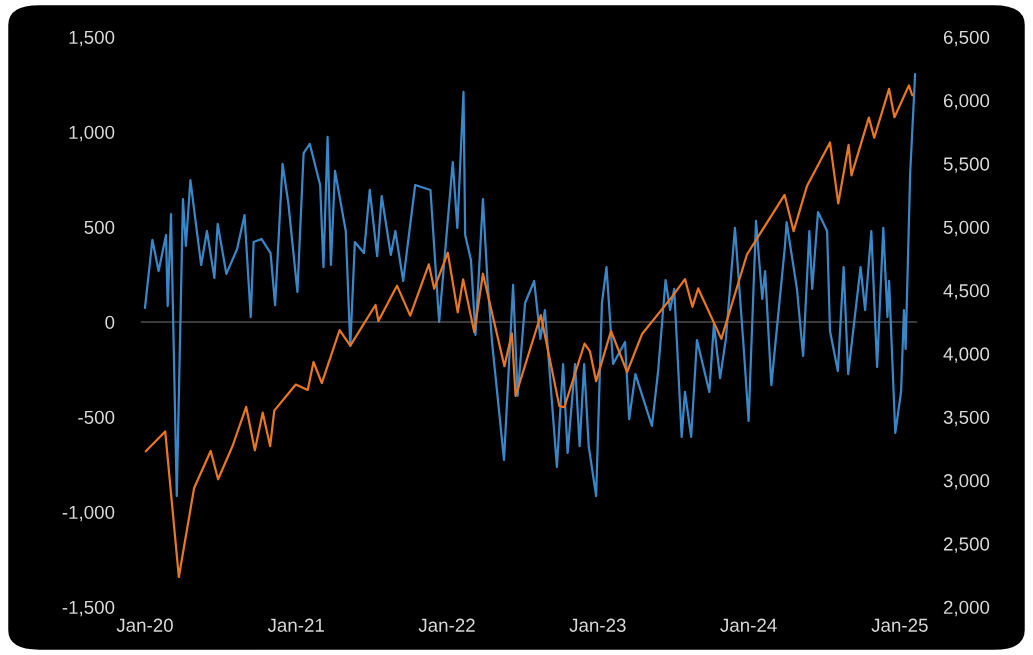  What do you see at coordinates (446, 625) in the screenshot?
I see `x-tick-label: Jan-22` at bounding box center [446, 625].